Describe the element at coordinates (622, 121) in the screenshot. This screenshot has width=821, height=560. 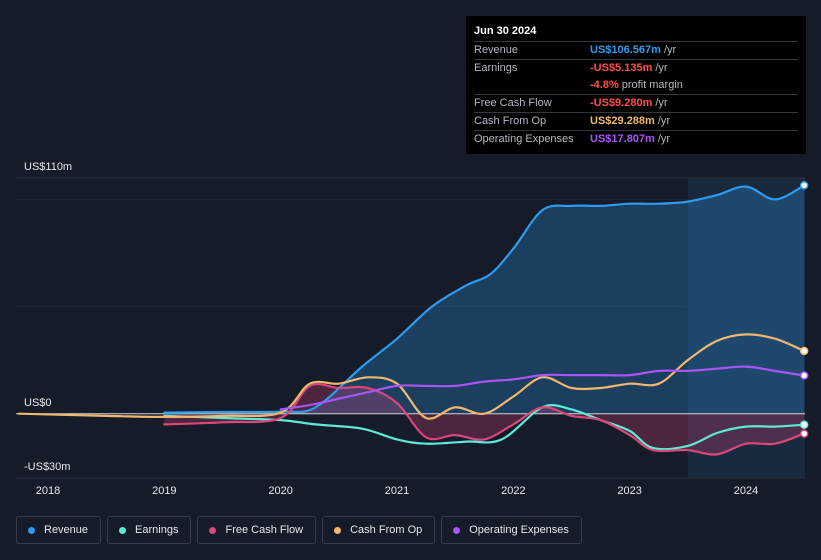
I see `tooltip-value: US$29.288m` at that location.